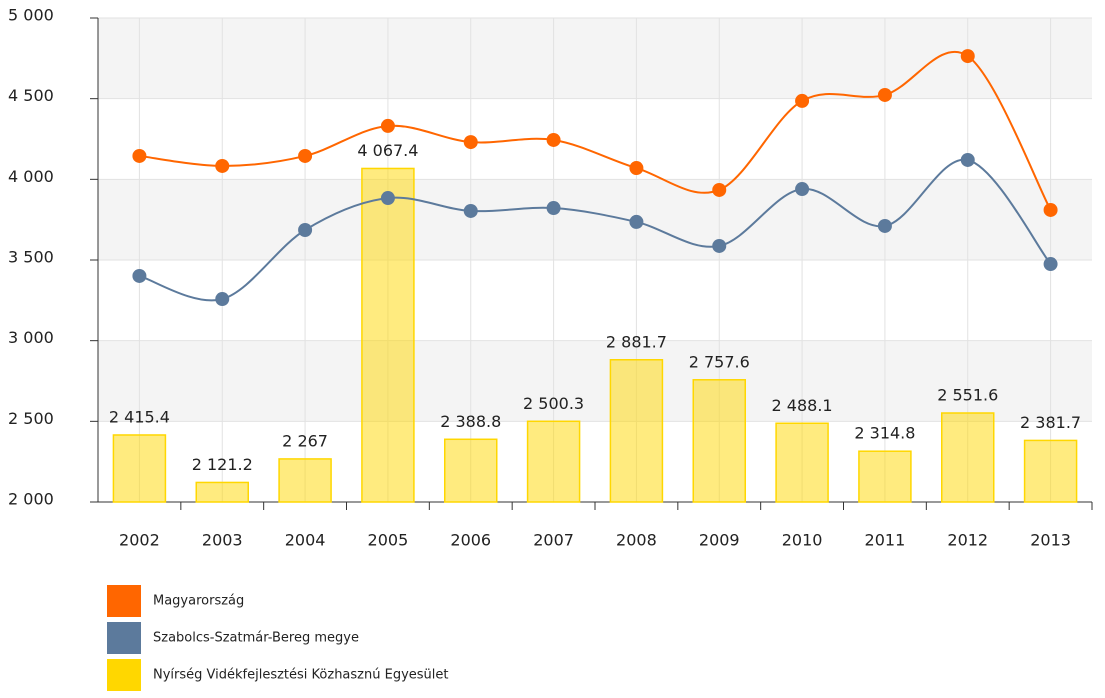  Describe the element at coordinates (31, 257) in the screenshot. I see `y-tick-label: 3 500` at that location.